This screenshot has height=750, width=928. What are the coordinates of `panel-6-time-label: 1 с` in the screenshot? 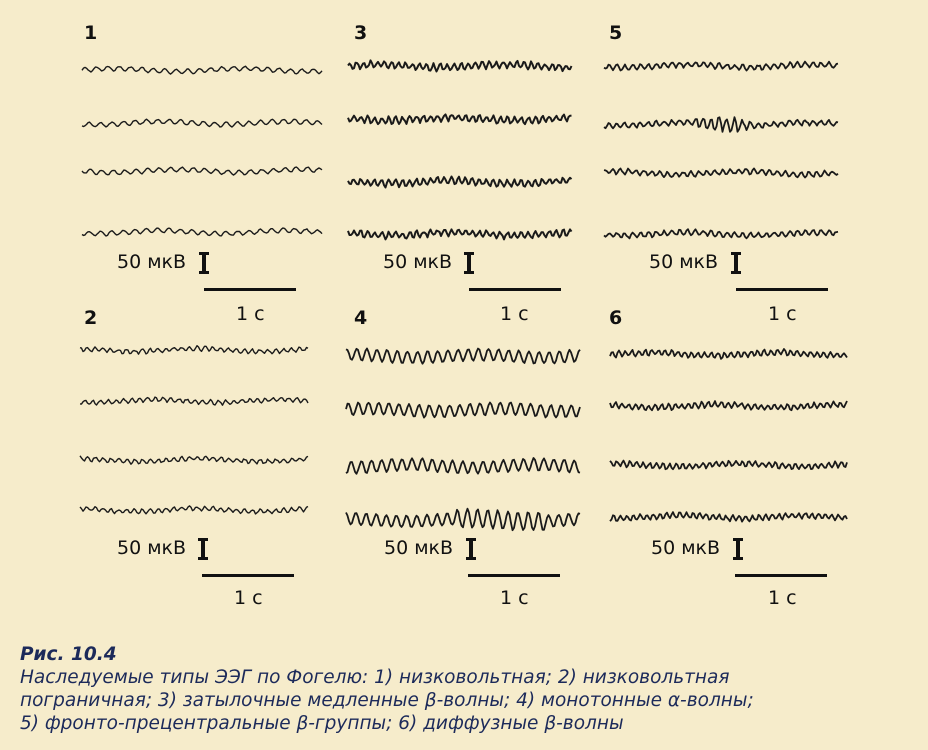 It's located at (782, 598).